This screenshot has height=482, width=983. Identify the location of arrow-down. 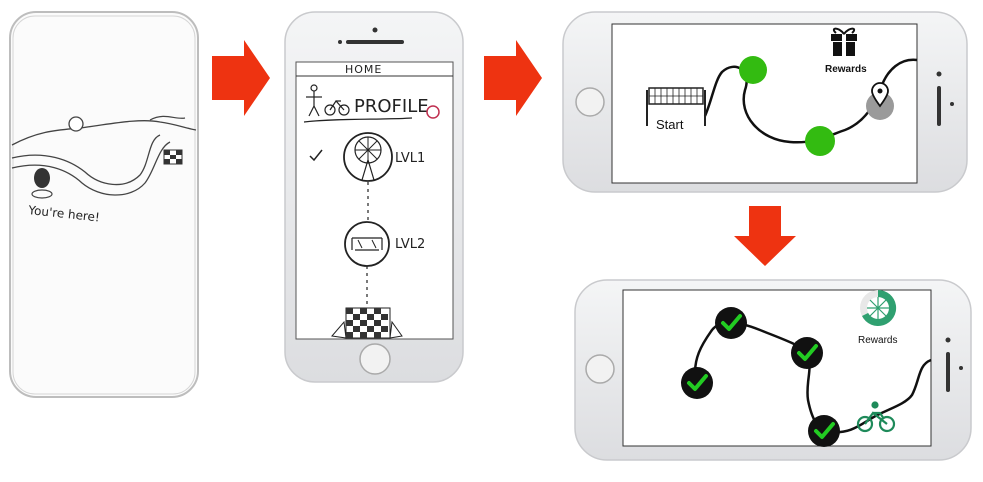
(765, 236).